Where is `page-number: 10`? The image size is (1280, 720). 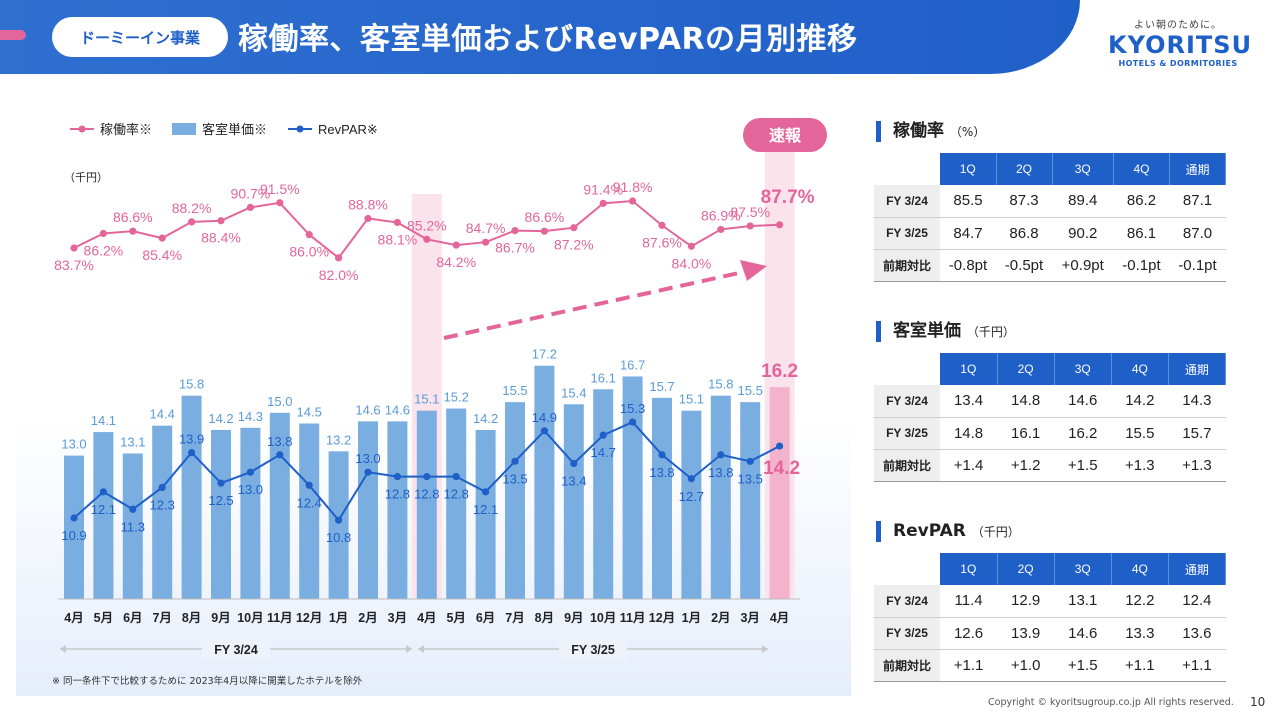
page-number: 10 is located at coordinates (1258, 702).